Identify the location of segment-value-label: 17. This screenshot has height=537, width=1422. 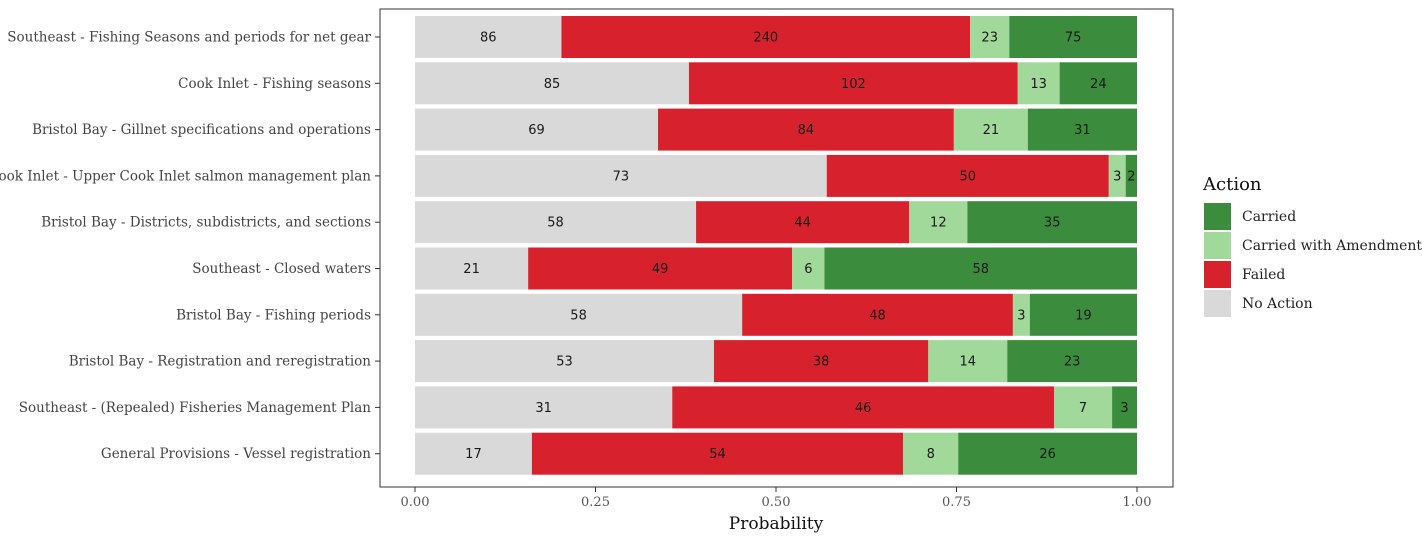
(473, 454).